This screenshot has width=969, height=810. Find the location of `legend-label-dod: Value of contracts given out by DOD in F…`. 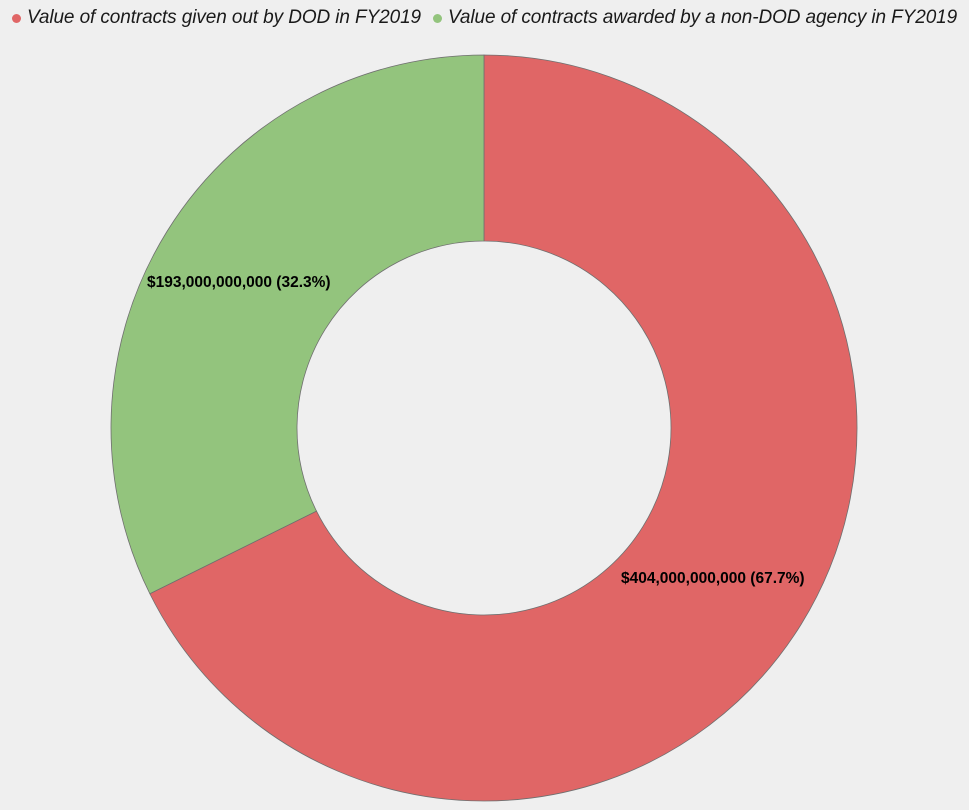

legend-label-dod: Value of contracts given out by DOD in F… is located at coordinates (224, 17).